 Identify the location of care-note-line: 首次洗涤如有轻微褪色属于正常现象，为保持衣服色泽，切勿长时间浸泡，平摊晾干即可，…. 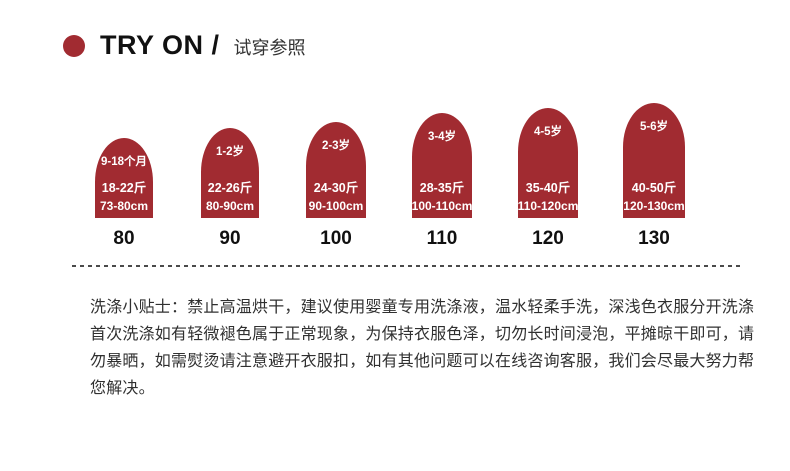
(422, 334).